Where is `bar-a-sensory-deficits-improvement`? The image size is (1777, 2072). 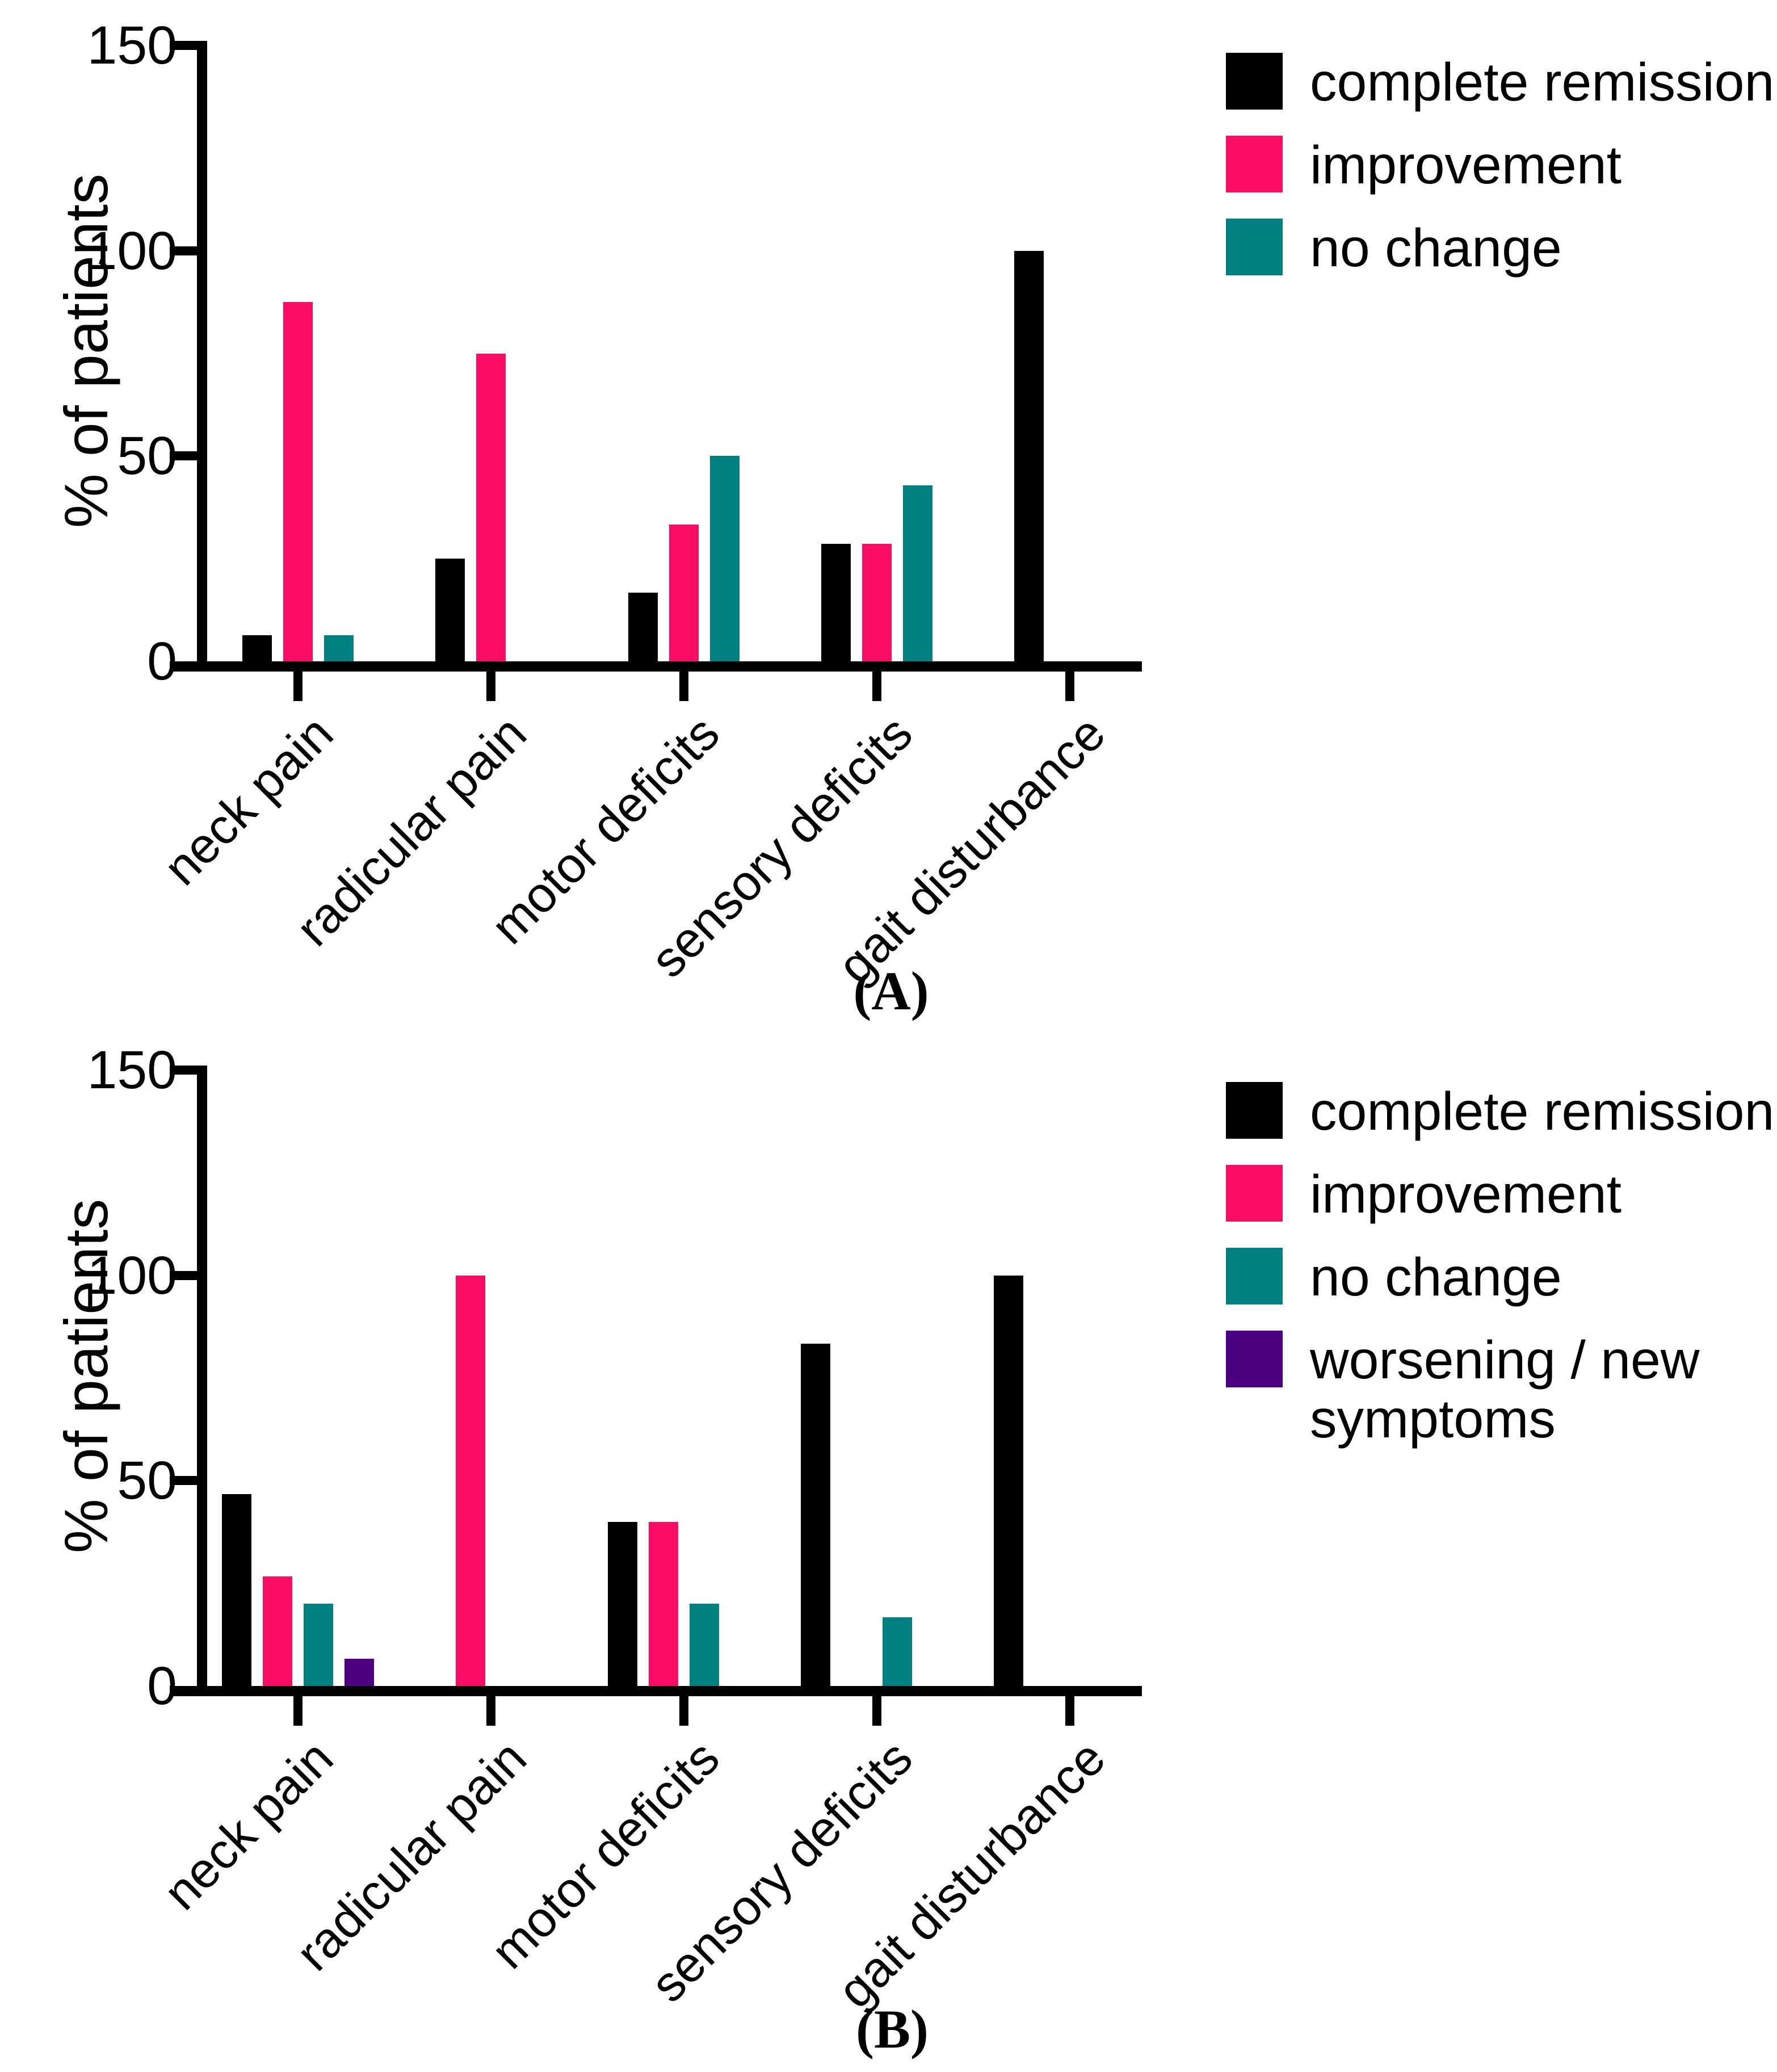
bar-a-sensory-deficits-improvement is located at coordinates (877, 602).